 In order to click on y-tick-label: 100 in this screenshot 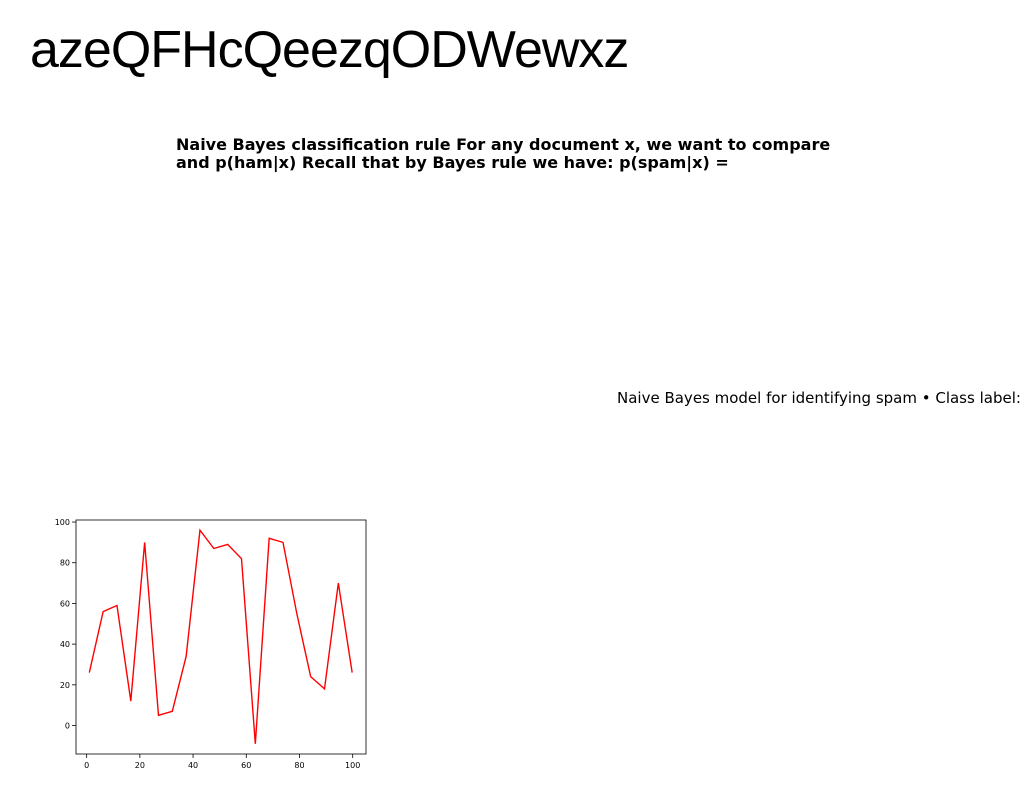, I will do `click(62, 522)`.